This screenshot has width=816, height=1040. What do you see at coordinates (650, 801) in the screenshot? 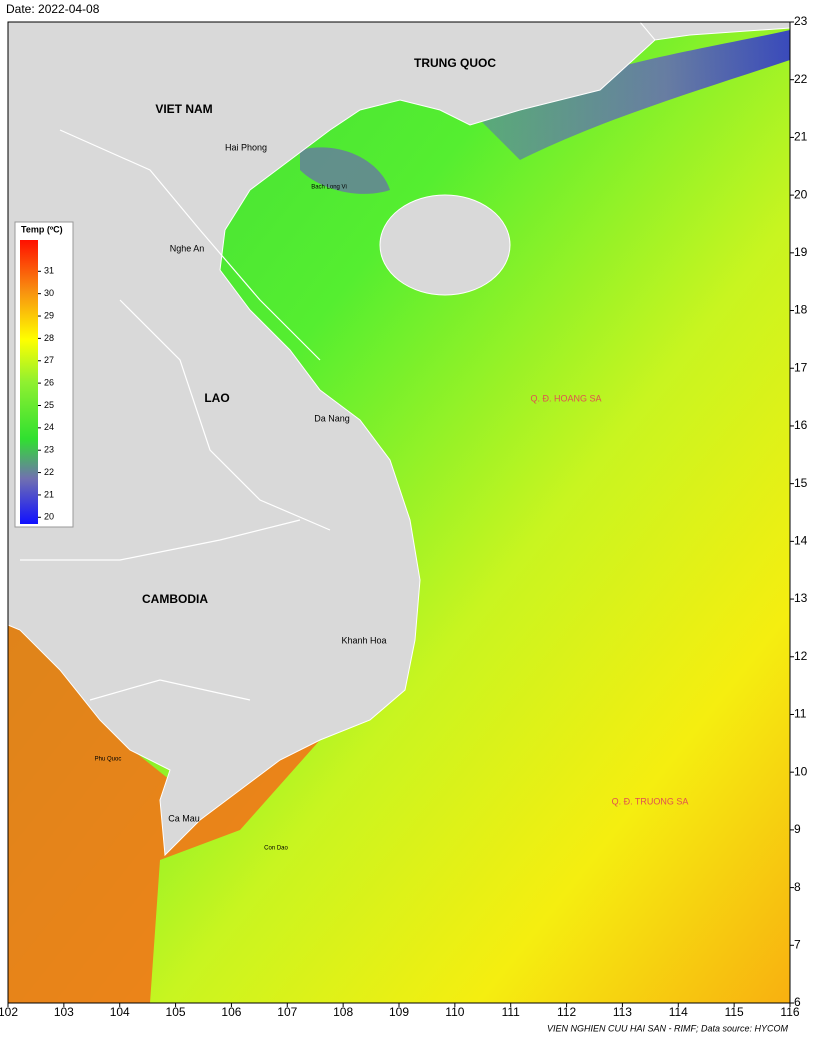
I see `island-label: Q. Đ. TRUONG SA` at bounding box center [650, 801].